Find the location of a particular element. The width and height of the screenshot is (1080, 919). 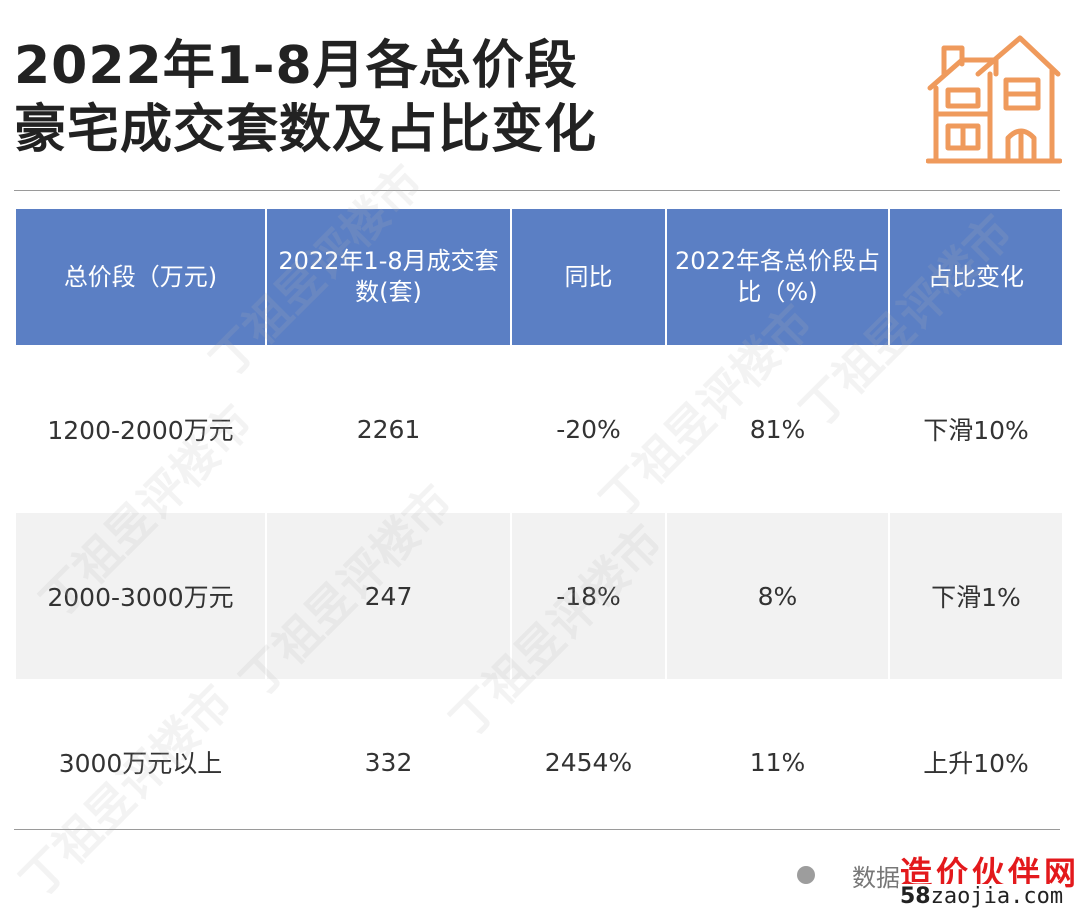

cell-price-range: 2000-3000万元 is located at coordinates (140, 596).